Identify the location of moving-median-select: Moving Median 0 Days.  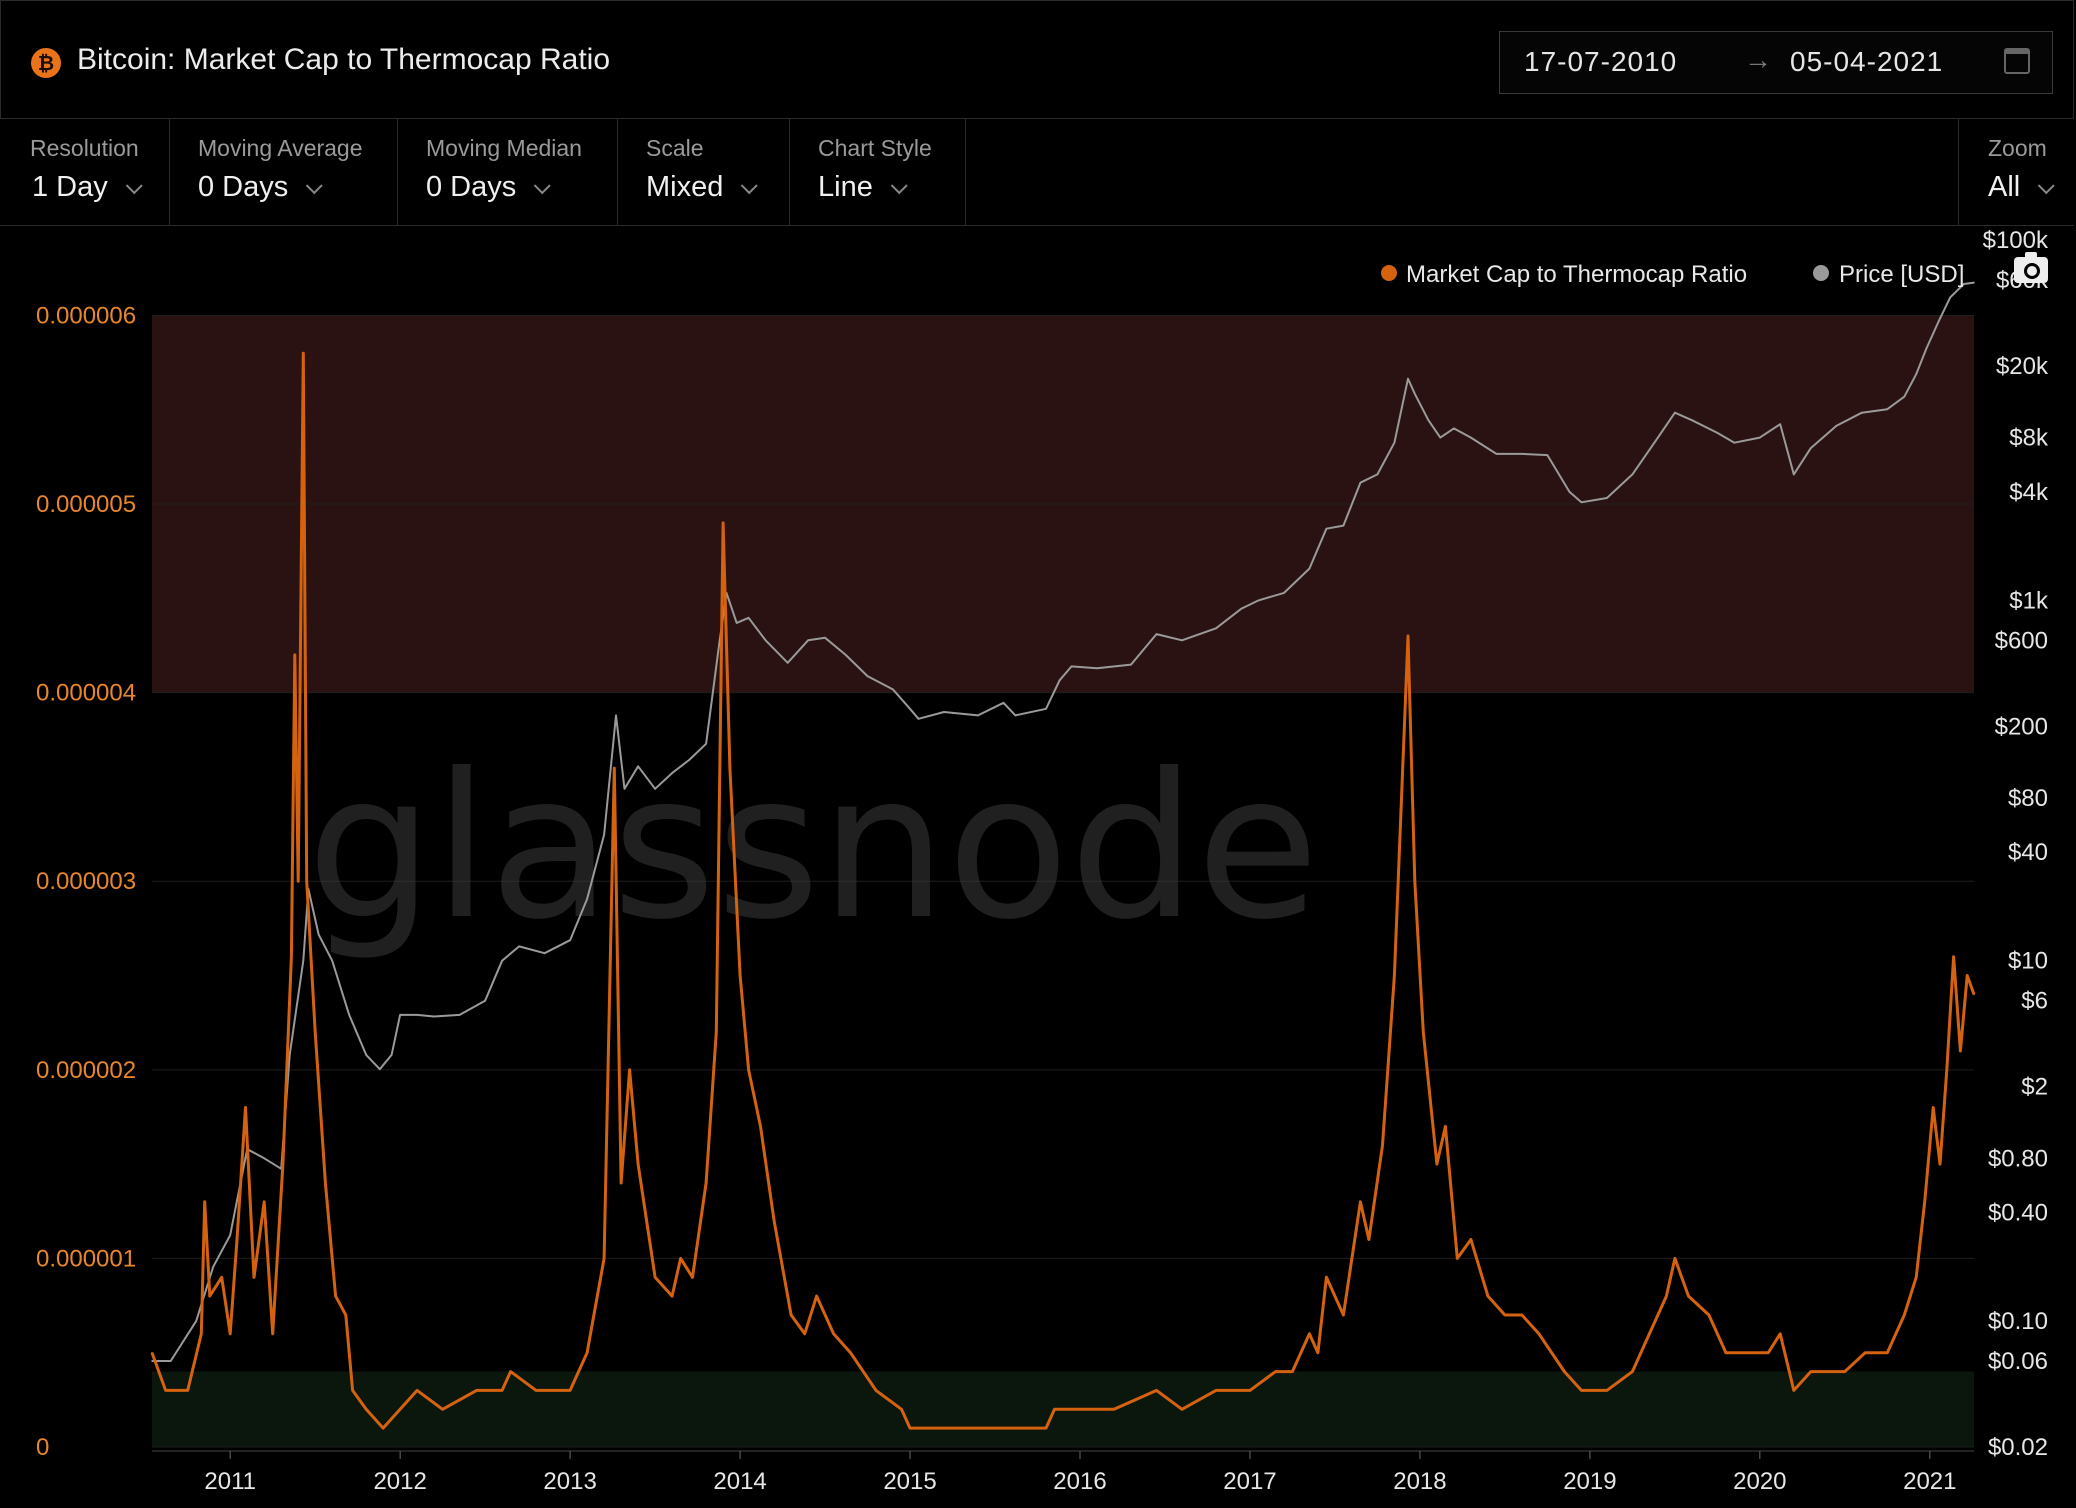
(508, 172).